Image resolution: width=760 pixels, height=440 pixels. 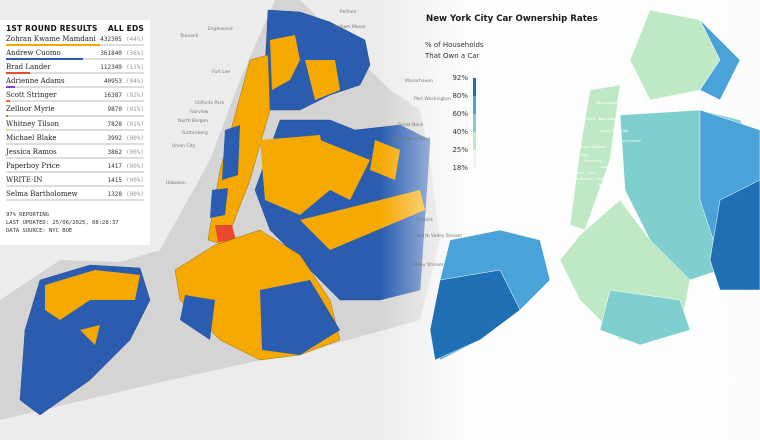 I want to click on candidate-row: Brad Lander 112349 (11%), so click(x=75, y=68).